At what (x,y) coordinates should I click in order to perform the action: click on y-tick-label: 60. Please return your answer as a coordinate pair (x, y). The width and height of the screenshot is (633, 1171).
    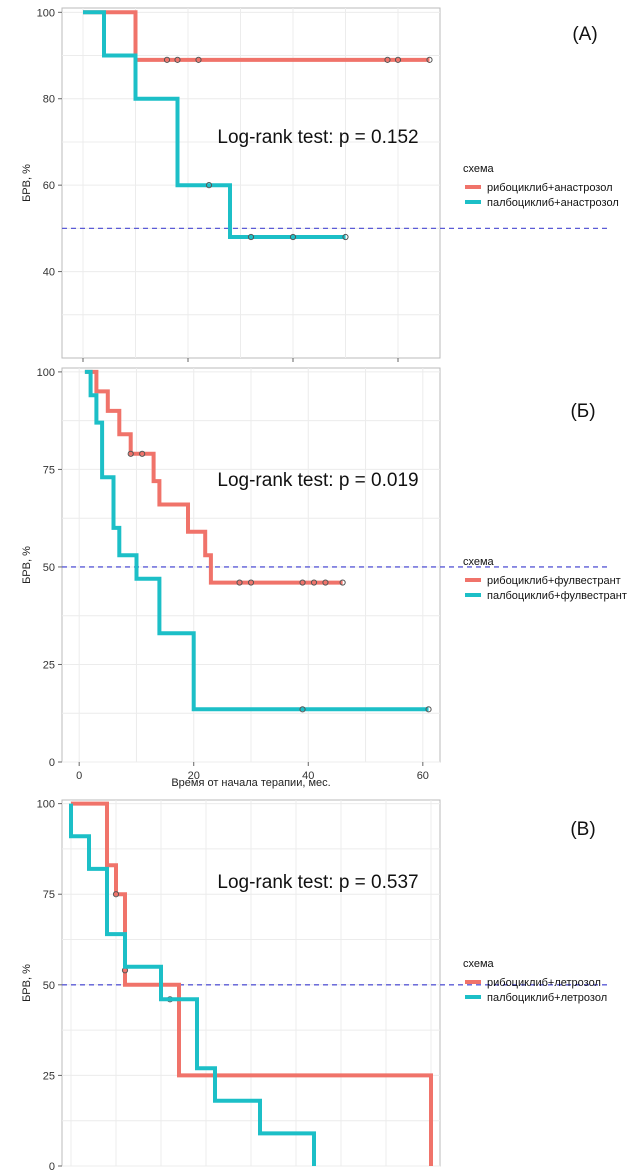
    Looking at the image, I should click on (49, 186).